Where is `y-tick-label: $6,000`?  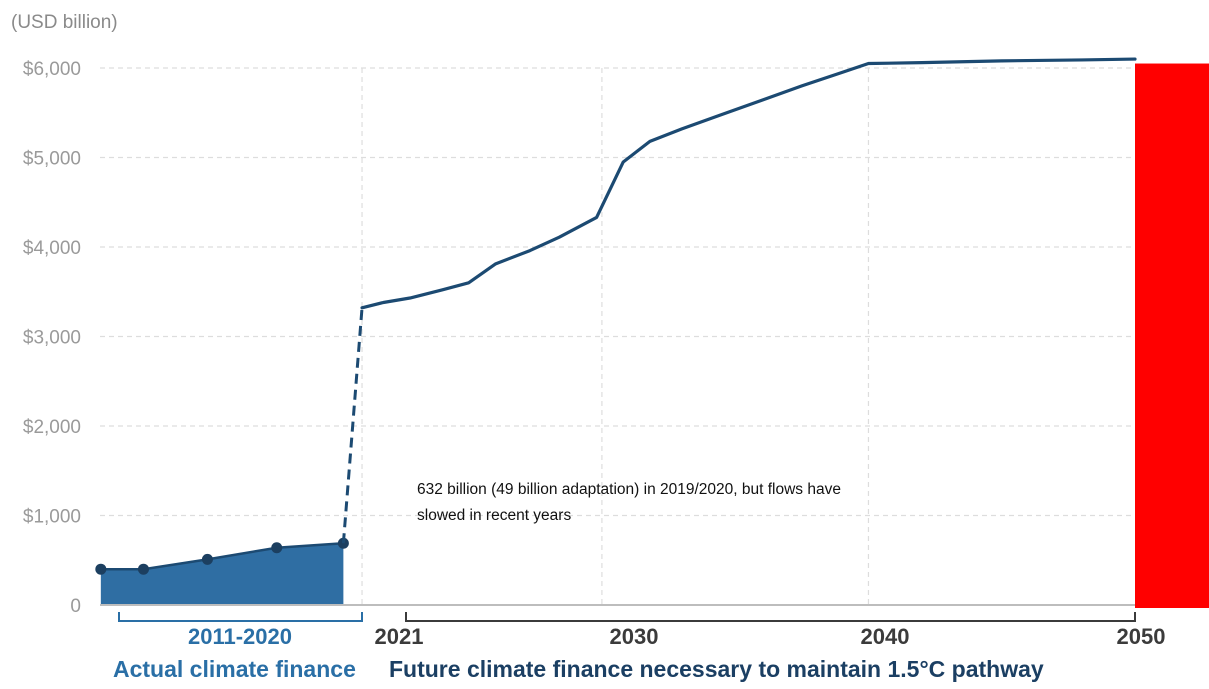
y-tick-label: $6,000 is located at coordinates (52, 69).